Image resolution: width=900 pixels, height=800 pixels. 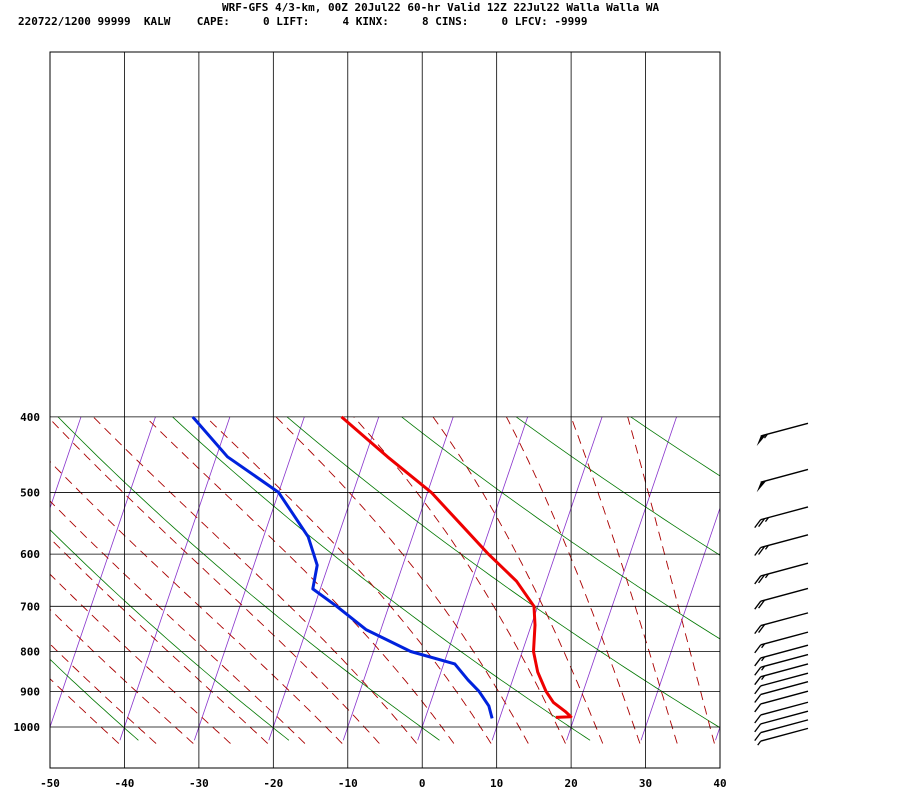 I want to click on x-tick-label: 20, so click(x=570, y=783).